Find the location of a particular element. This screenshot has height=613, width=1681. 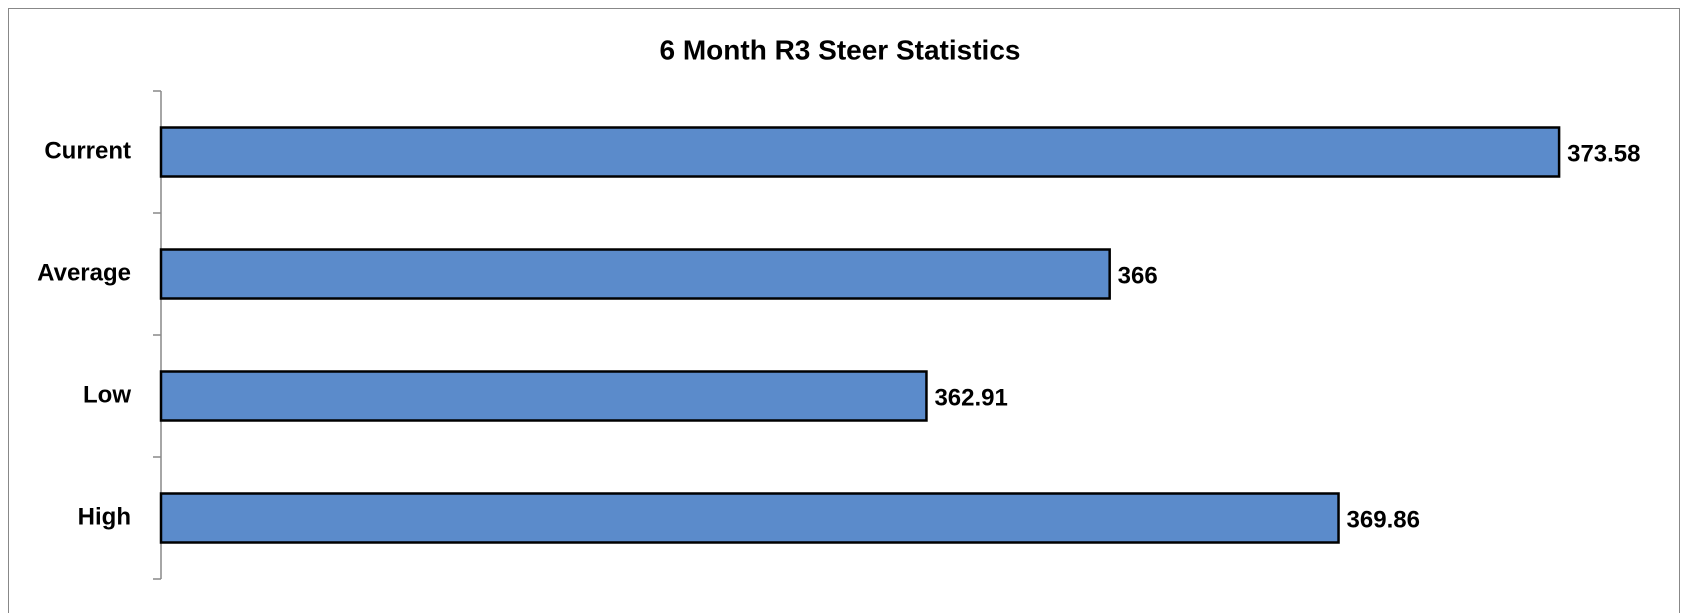

y-tick-label: High is located at coordinates (104, 516).